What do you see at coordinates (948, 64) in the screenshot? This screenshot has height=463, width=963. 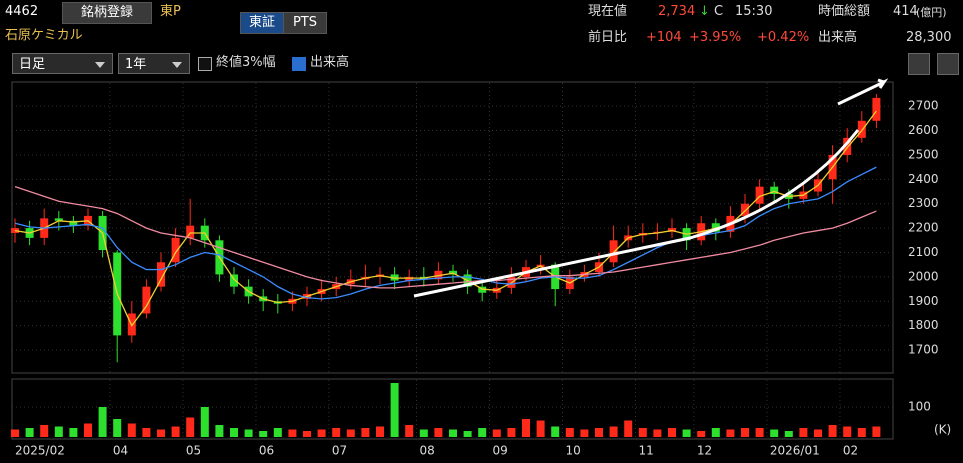 I see `settings-icon` at bounding box center [948, 64].